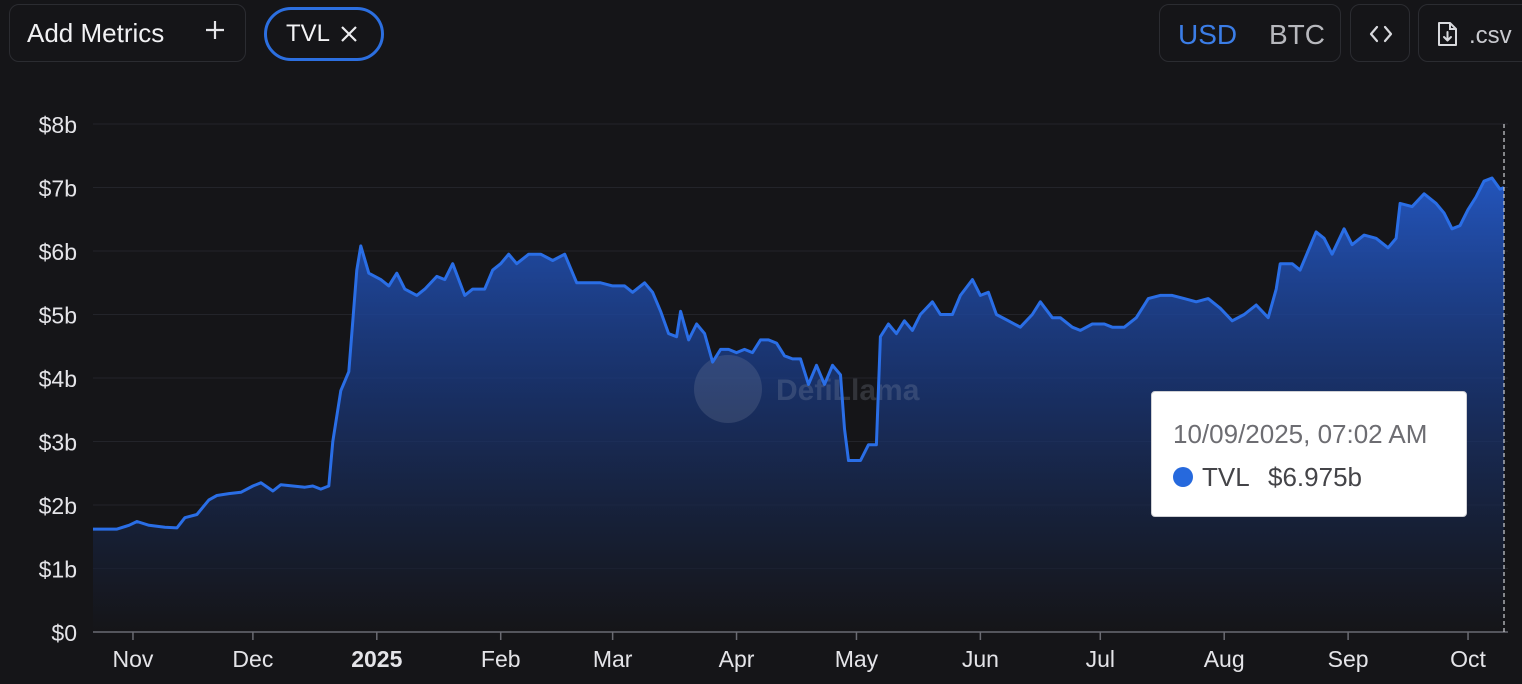 This screenshot has height=684, width=1522. Describe the element at coordinates (1300, 434) in the screenshot. I see `tooltip-date: 10/09/2025, 07:02 AM` at that location.